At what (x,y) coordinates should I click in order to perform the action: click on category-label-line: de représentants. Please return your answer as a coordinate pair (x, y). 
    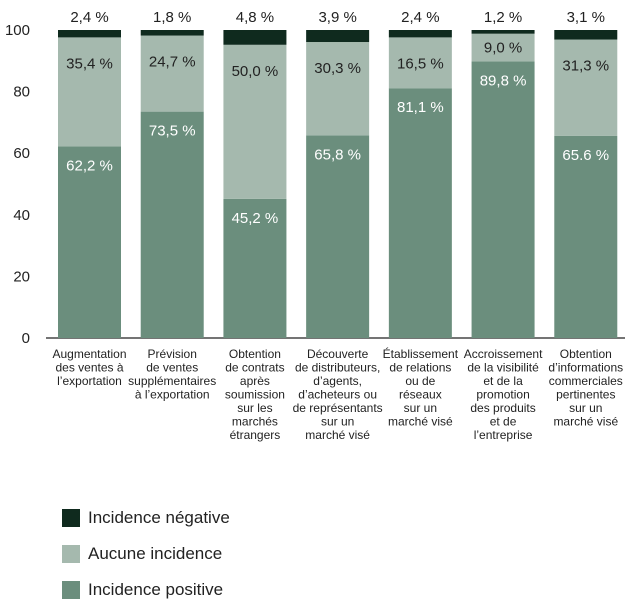
    Looking at the image, I should click on (338, 408).